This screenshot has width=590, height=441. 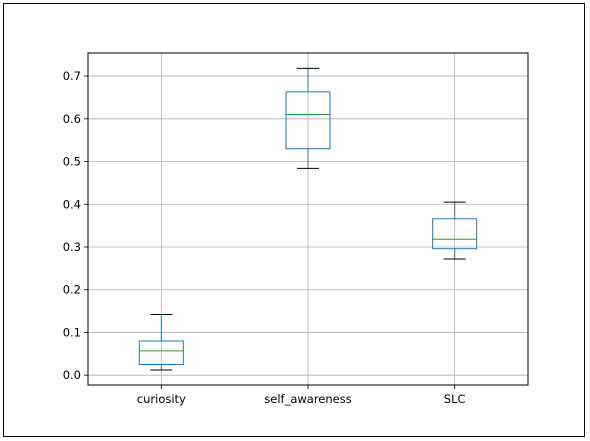 I want to click on y-tick-label: 0.6, so click(x=72, y=119).